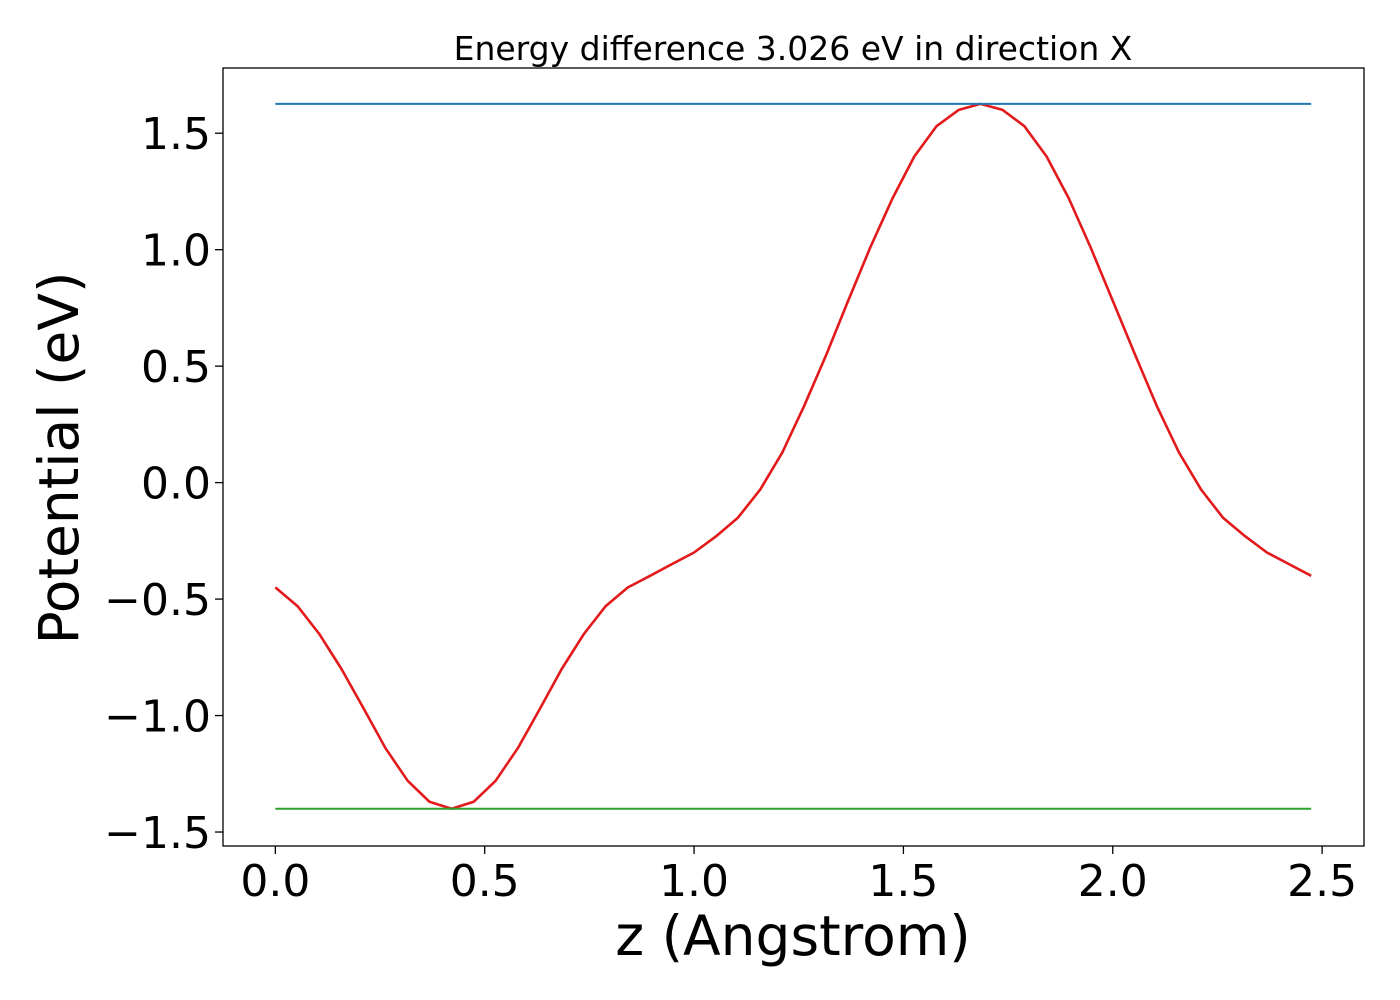 This screenshot has width=1400, height=1000. What do you see at coordinates (157, 833) in the screenshot?
I see `y-tick-label: −1.5` at bounding box center [157, 833].